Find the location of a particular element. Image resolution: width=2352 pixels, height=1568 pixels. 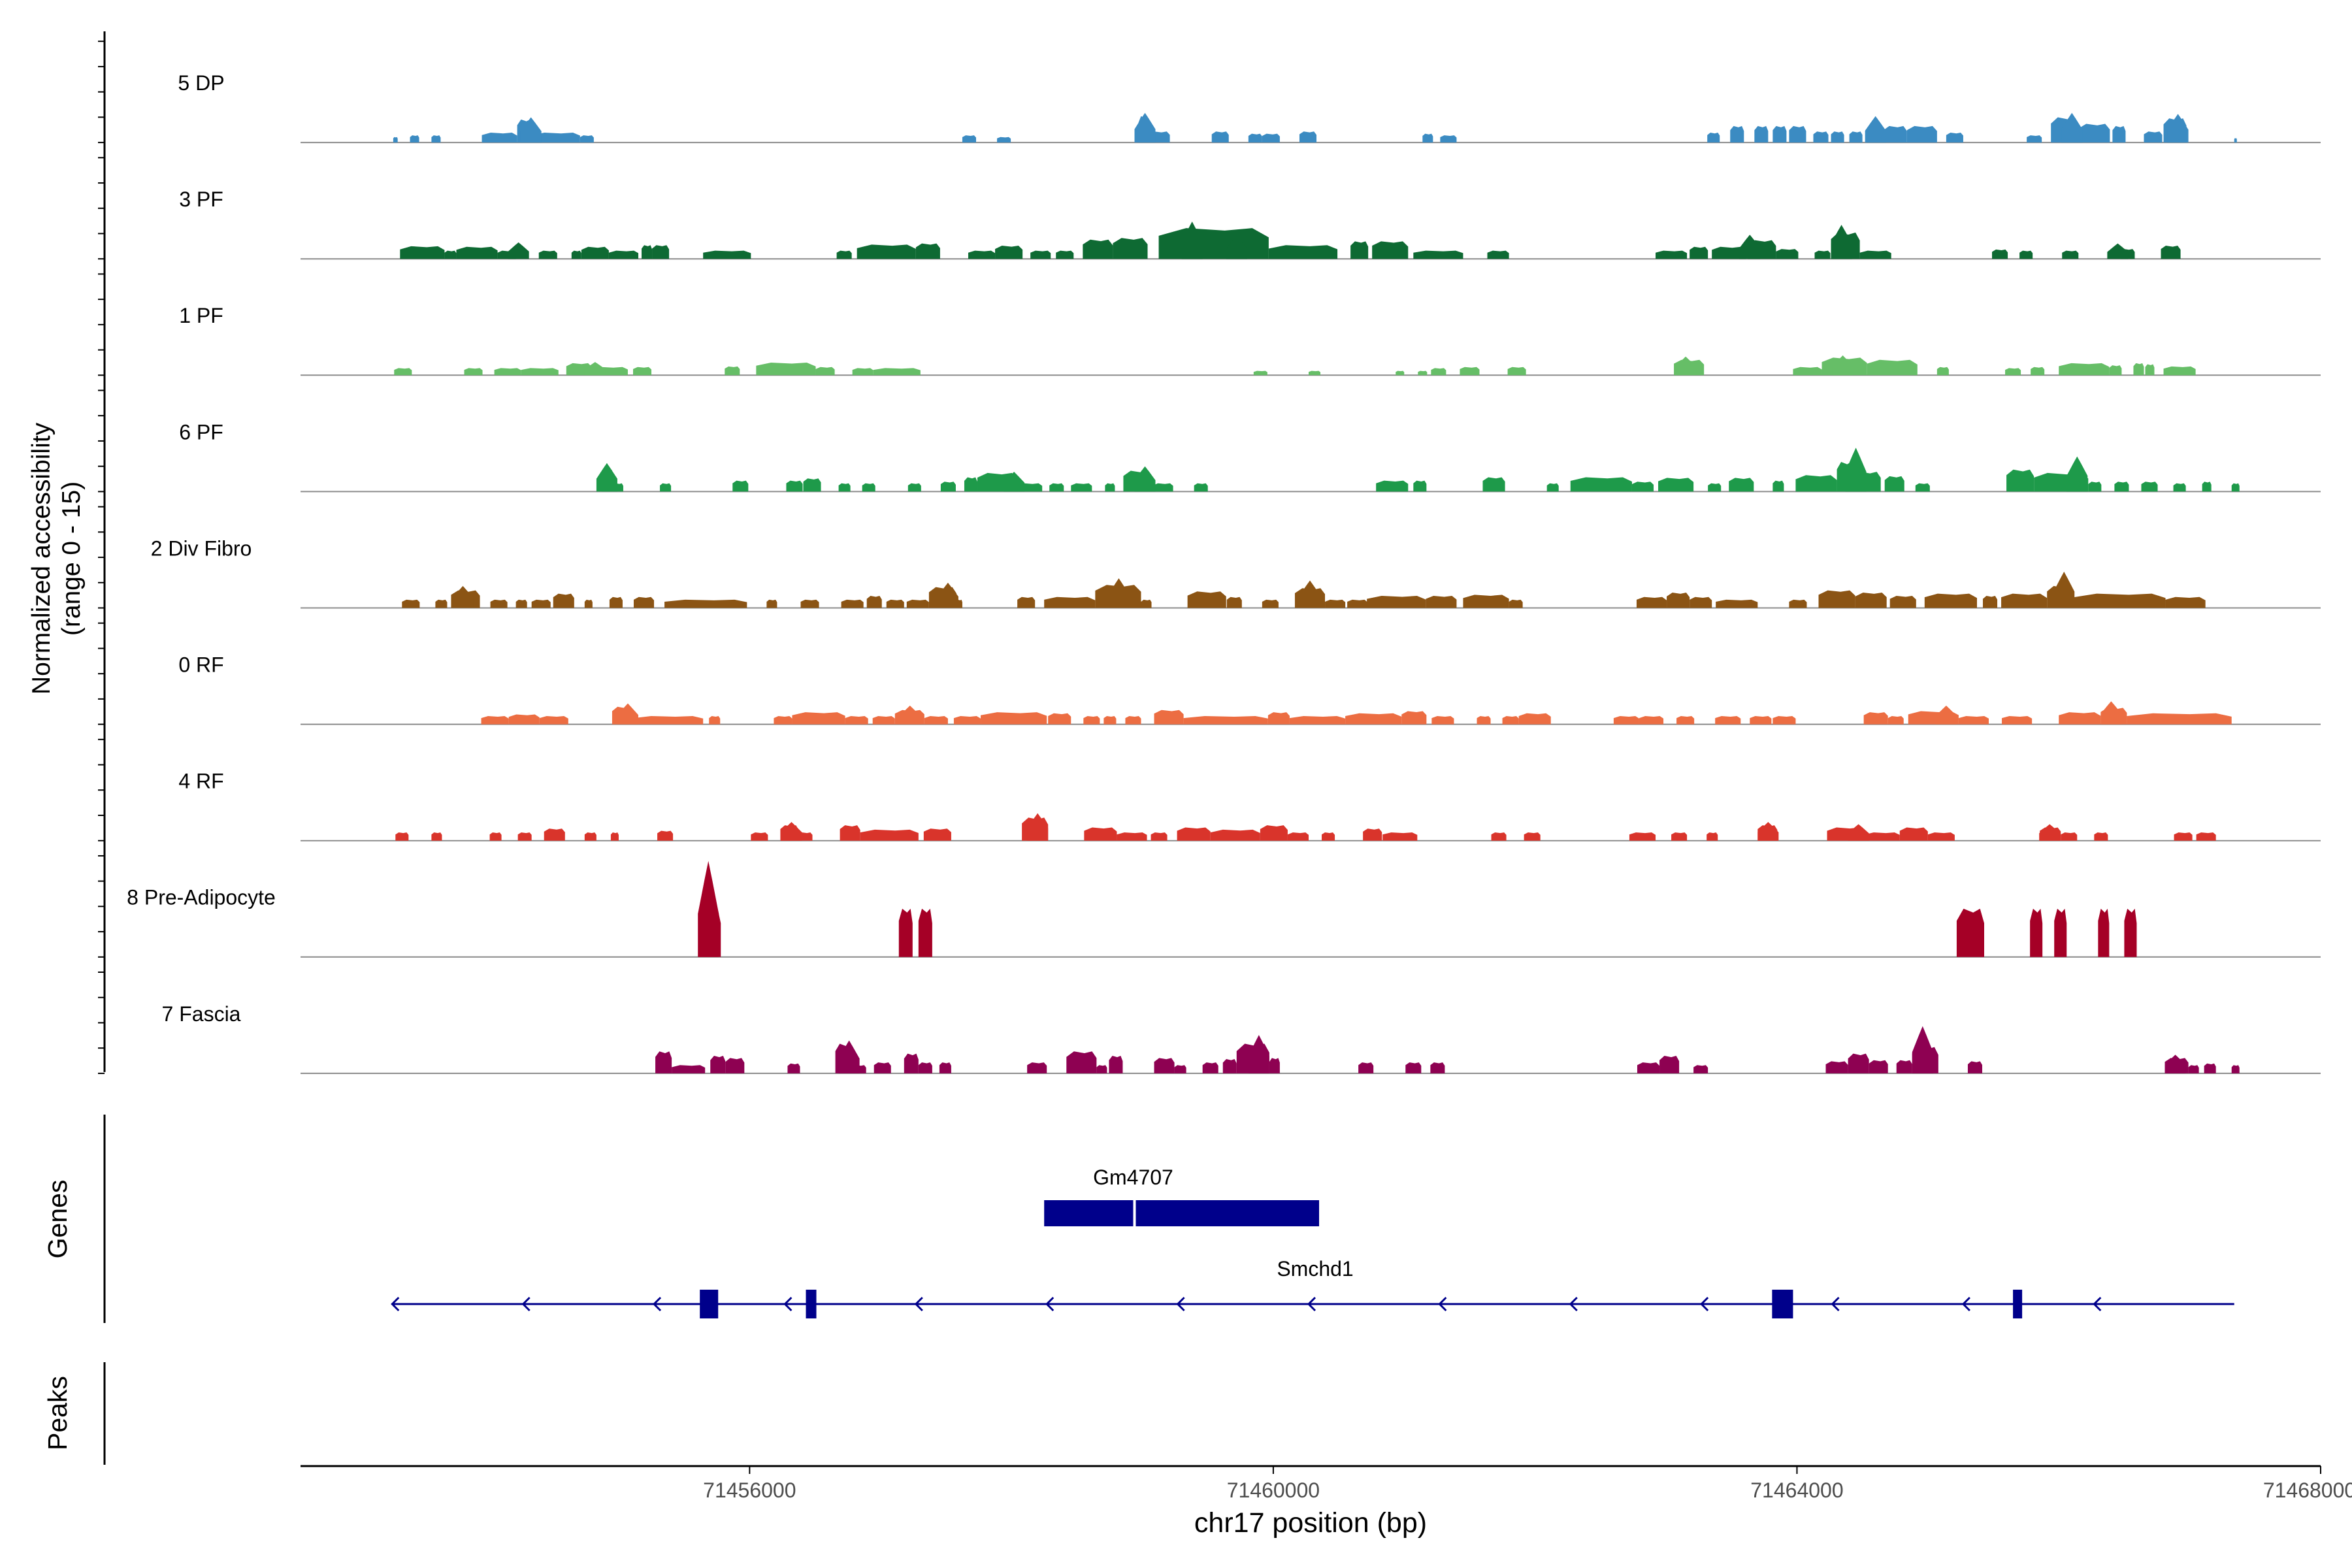

peaks-label: Peaks is located at coordinates (57, 1413).